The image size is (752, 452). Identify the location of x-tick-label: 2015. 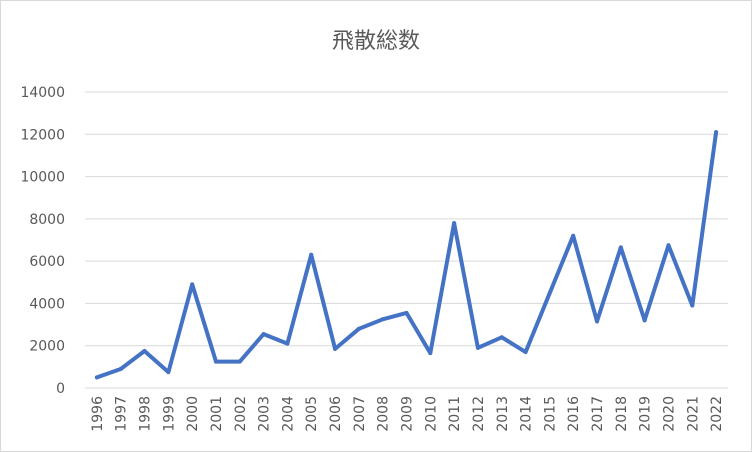
(550, 414).